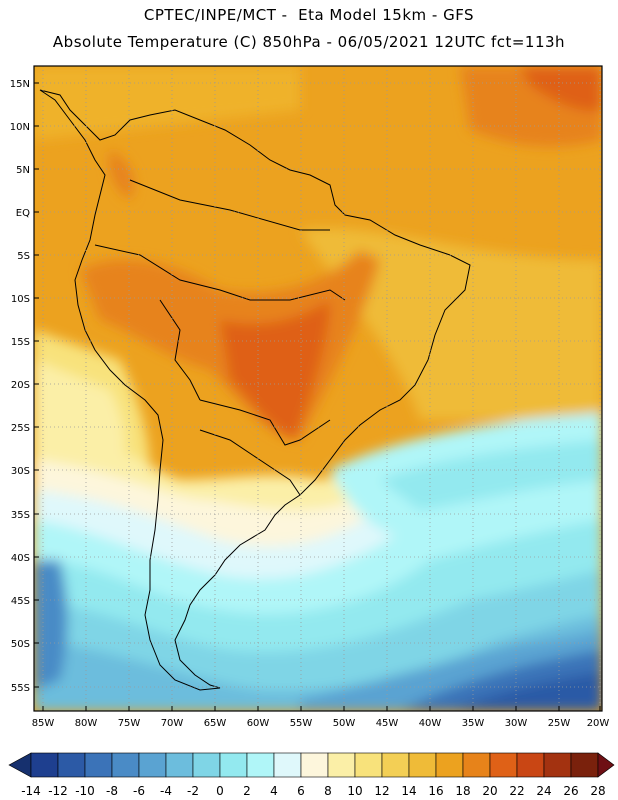 The image size is (618, 800). I want to click on lat-tick-label: 5N, so click(23, 170).